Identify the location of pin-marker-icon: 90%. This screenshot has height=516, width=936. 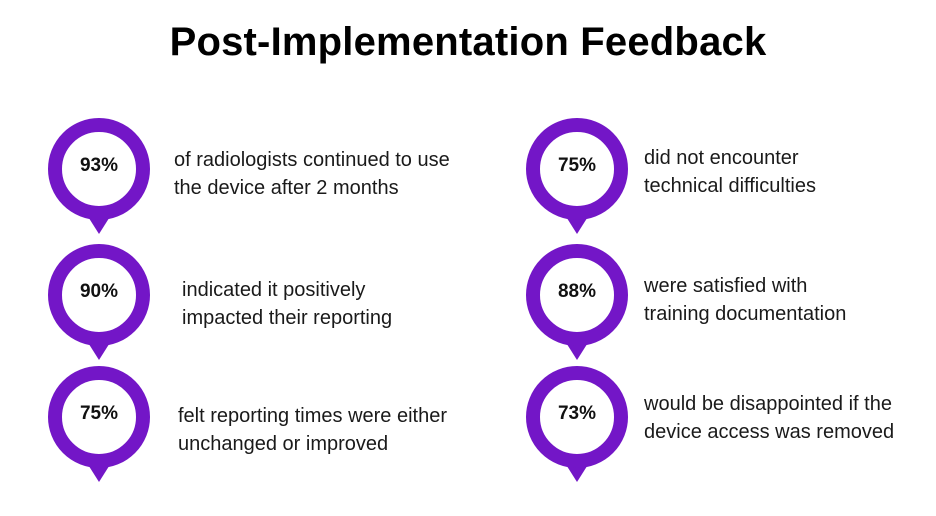
(99, 302).